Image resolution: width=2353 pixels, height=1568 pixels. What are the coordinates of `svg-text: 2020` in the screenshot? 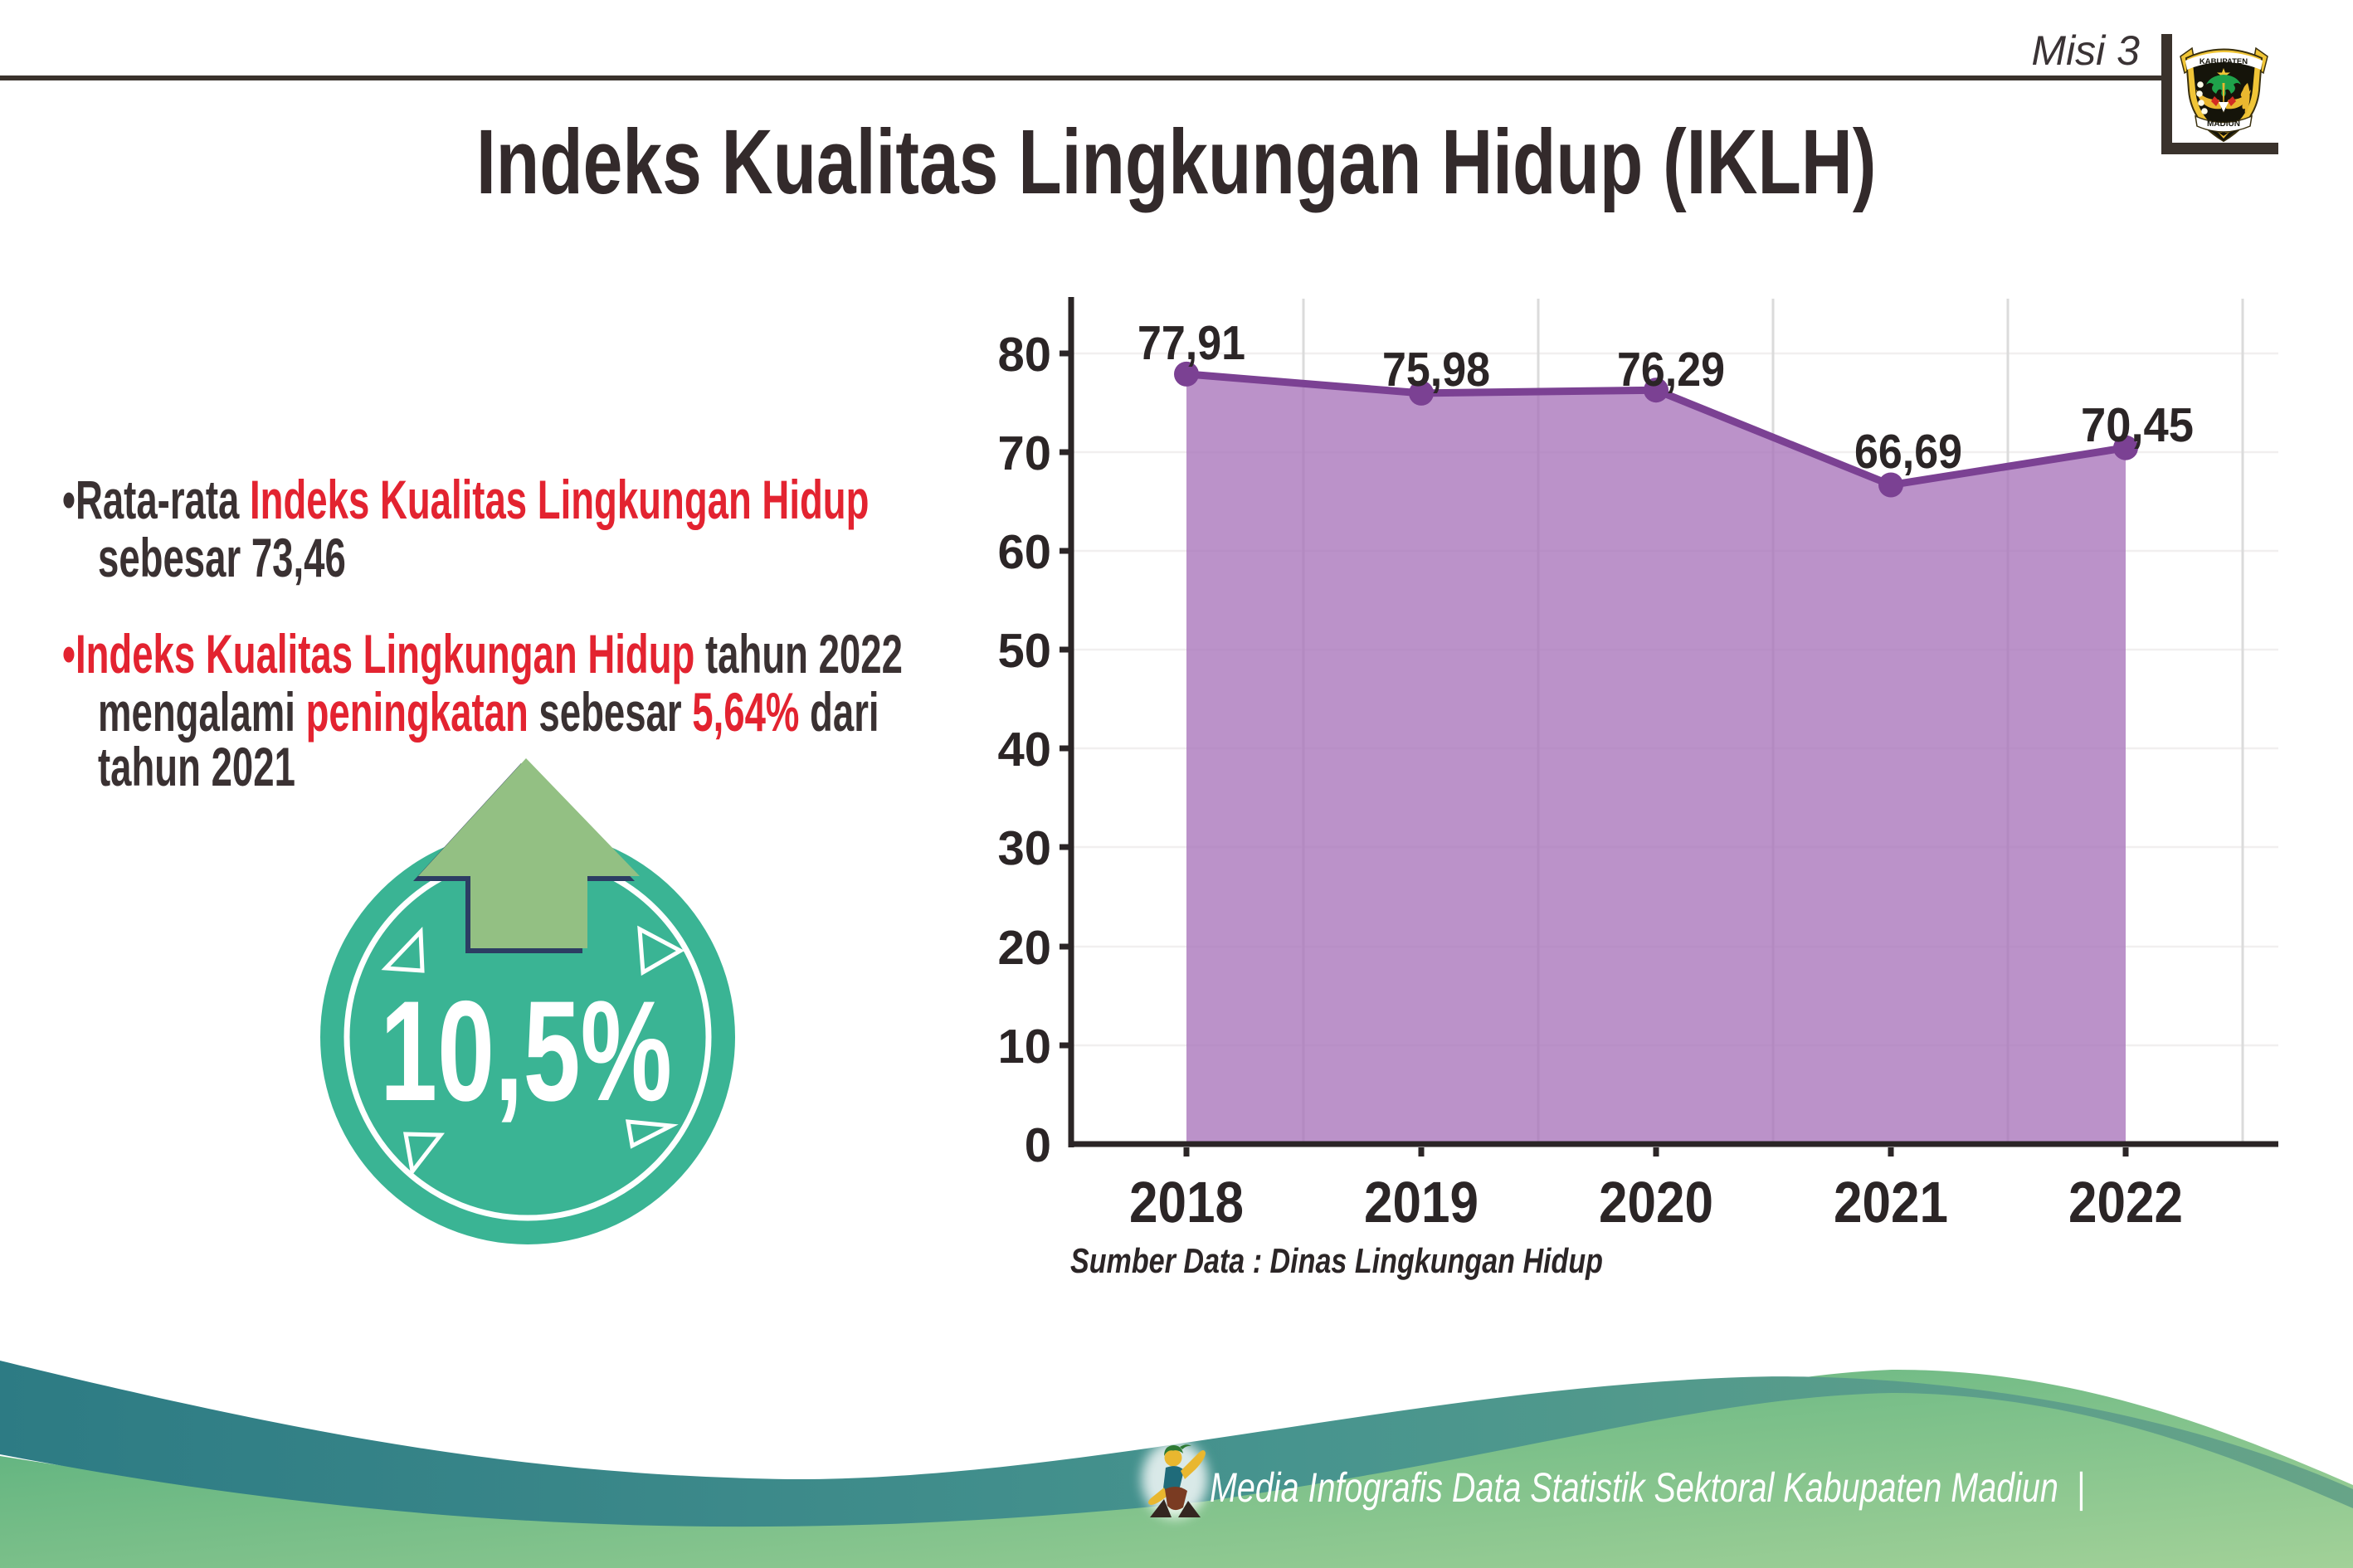 It's located at (1656, 1202).